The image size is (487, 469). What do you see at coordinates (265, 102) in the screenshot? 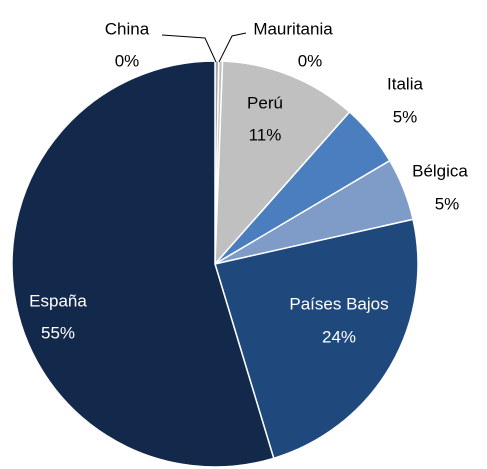
I see `slice-label: Perú` at bounding box center [265, 102].